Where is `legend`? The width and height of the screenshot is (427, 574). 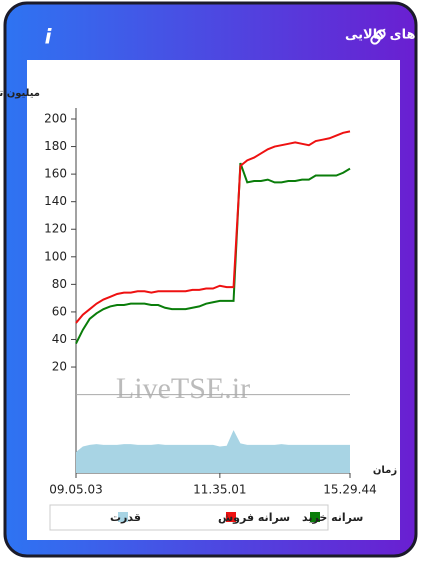
legend is located at coordinates (189, 517).